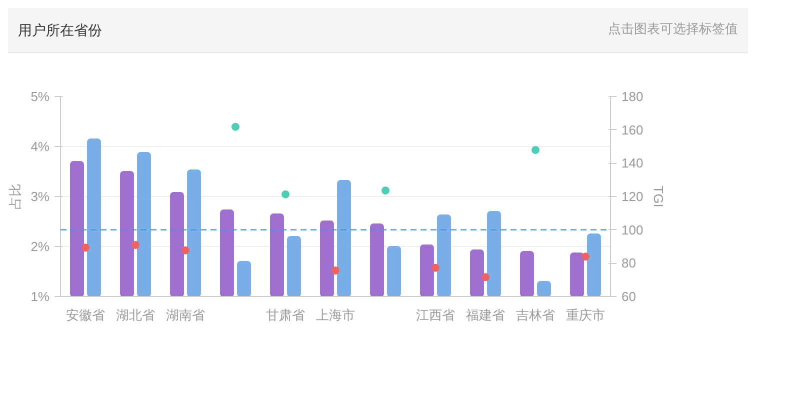  What do you see at coordinates (585, 315) in the screenshot?
I see `x-tick-label: 重庆市` at bounding box center [585, 315].